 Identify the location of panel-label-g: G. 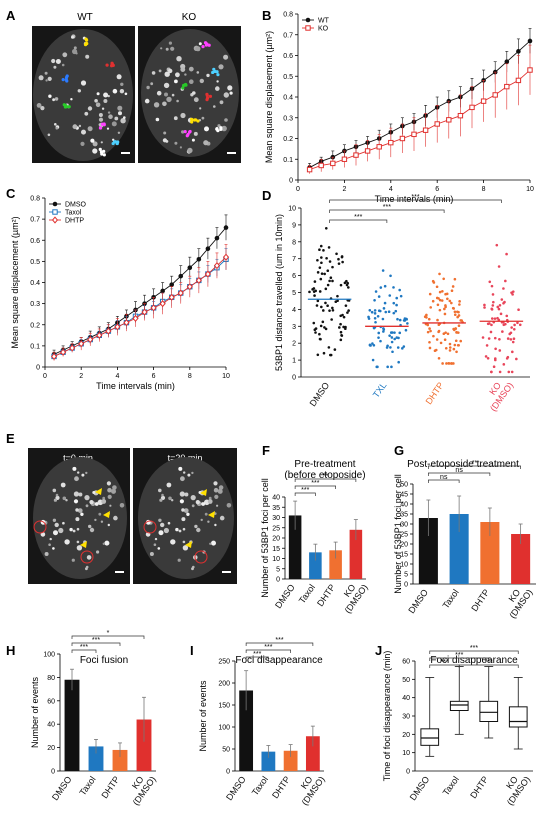
(399, 450).